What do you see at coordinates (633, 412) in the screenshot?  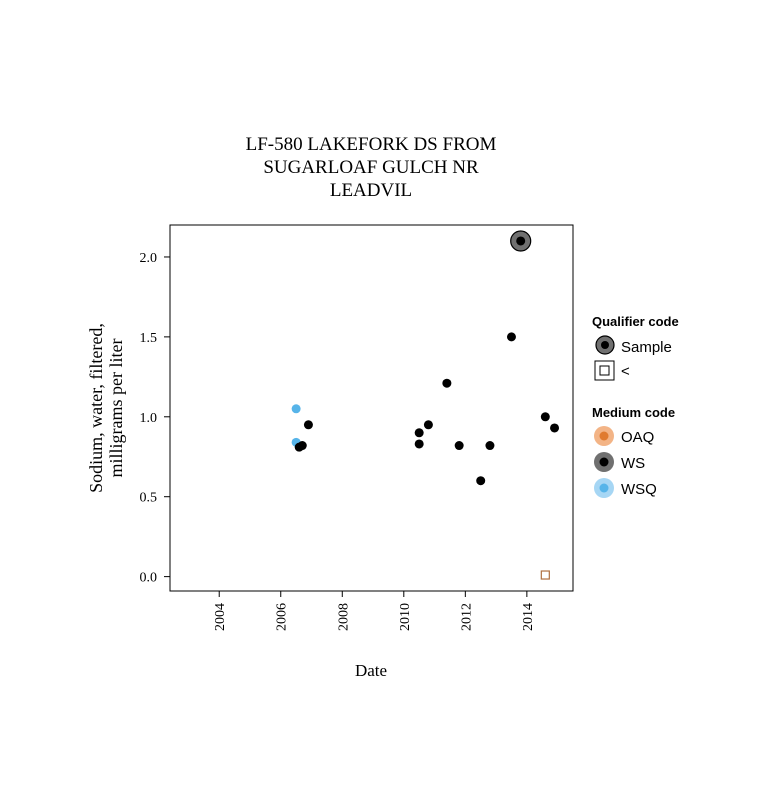 I see `legend-medium-title: Medium code` at bounding box center [633, 412].